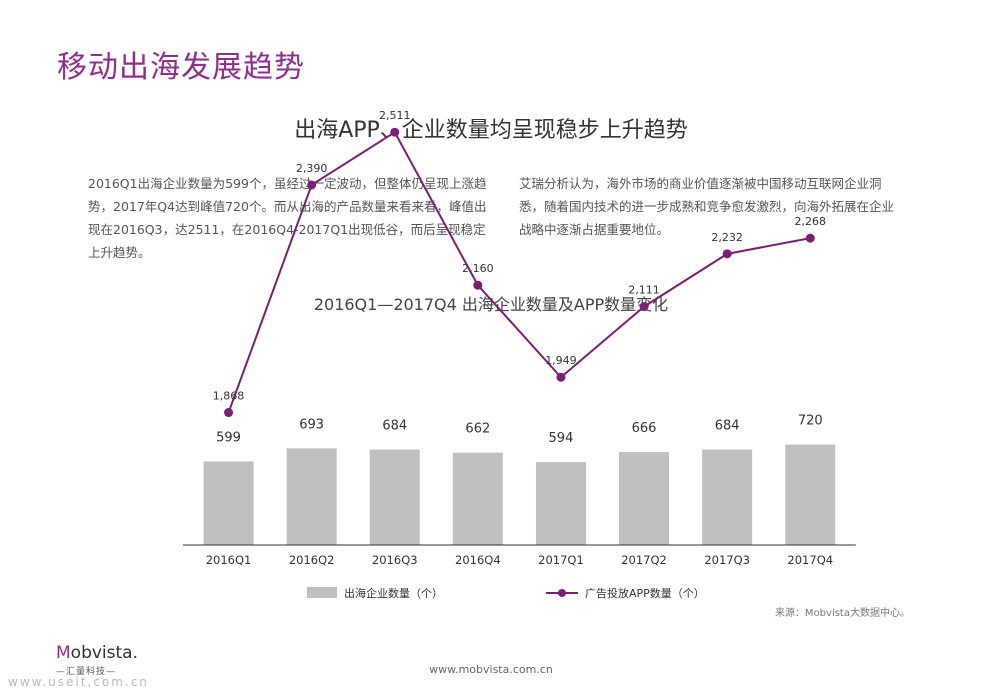 Image resolution: width=982 pixels, height=694 pixels. Describe the element at coordinates (491, 669) in the screenshot. I see `website-url: www.mobvista.com.cn` at that location.